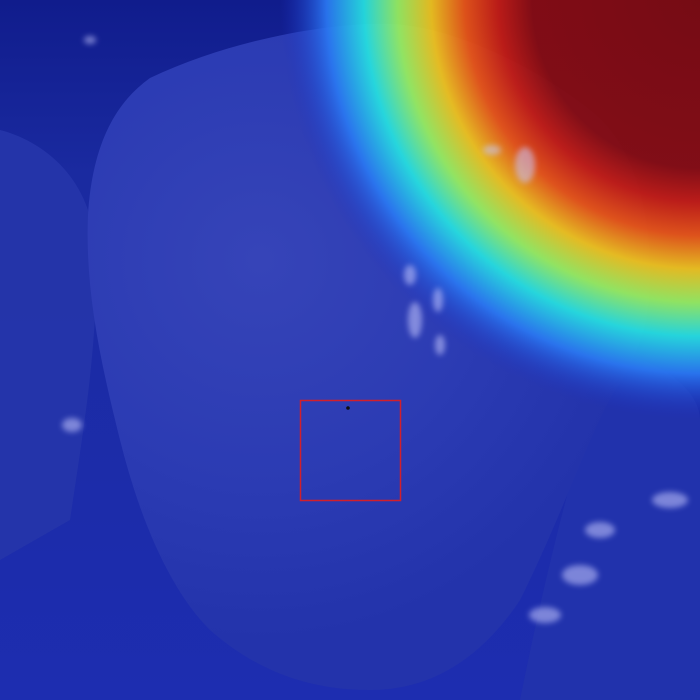 Image resolution: width=700 pixels, height=700 pixels. Describe the element at coordinates (350, 450) in the screenshot. I see `red-bounding-box` at that location.